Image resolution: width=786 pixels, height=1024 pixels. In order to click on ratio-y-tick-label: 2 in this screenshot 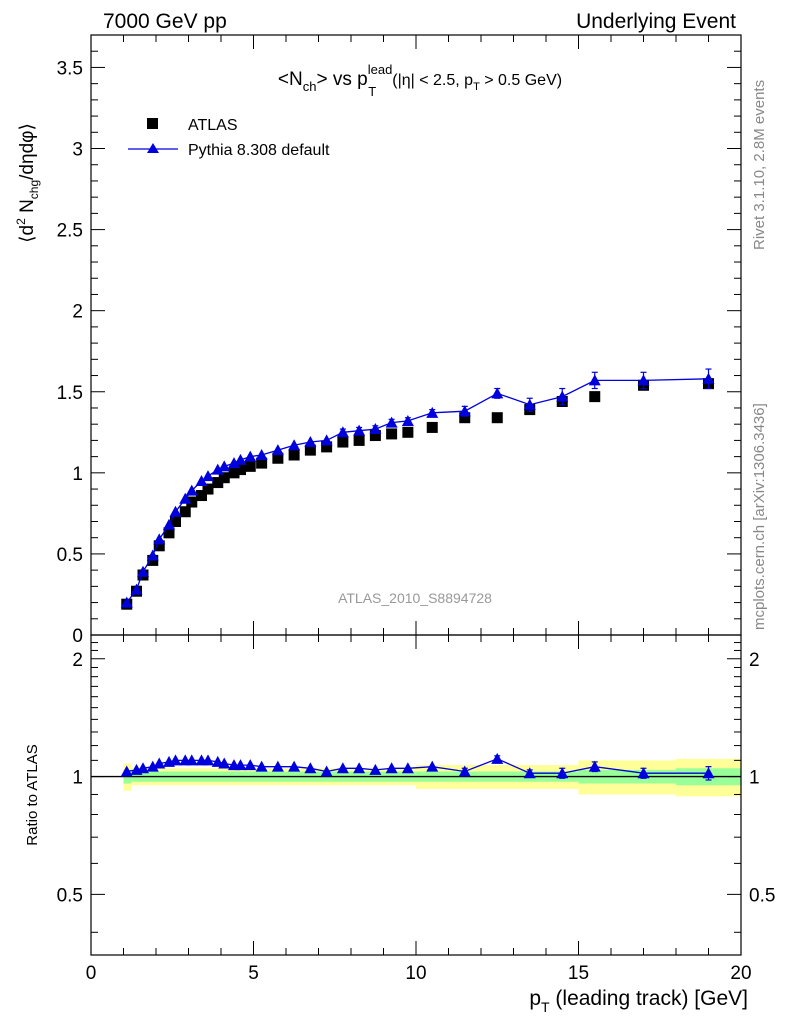, I will do `click(77, 660)`.